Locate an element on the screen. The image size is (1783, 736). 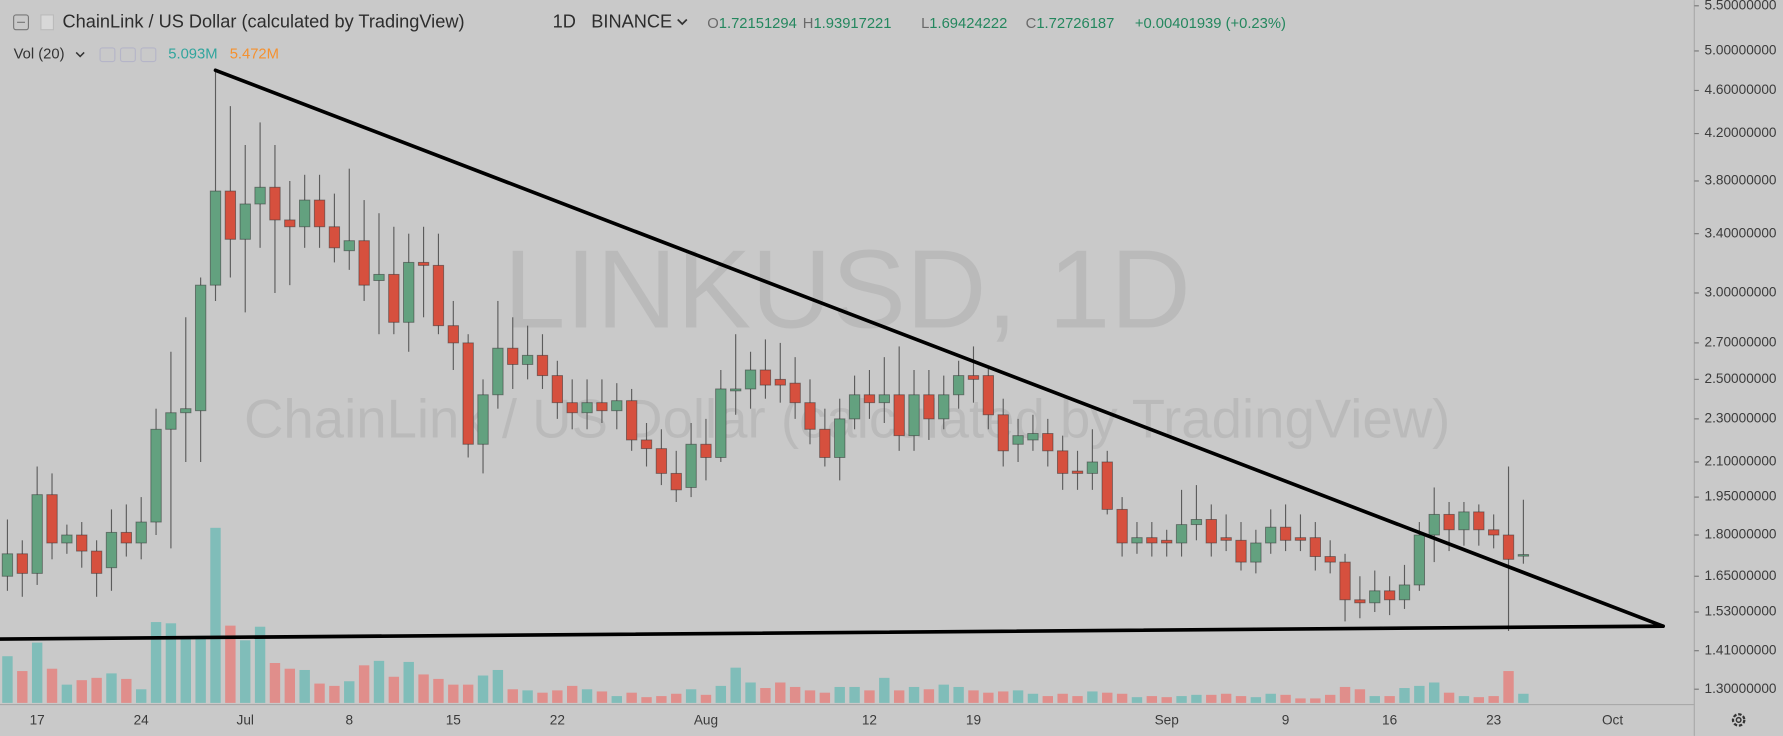
indicator-settings is located at coordinates (127, 55).